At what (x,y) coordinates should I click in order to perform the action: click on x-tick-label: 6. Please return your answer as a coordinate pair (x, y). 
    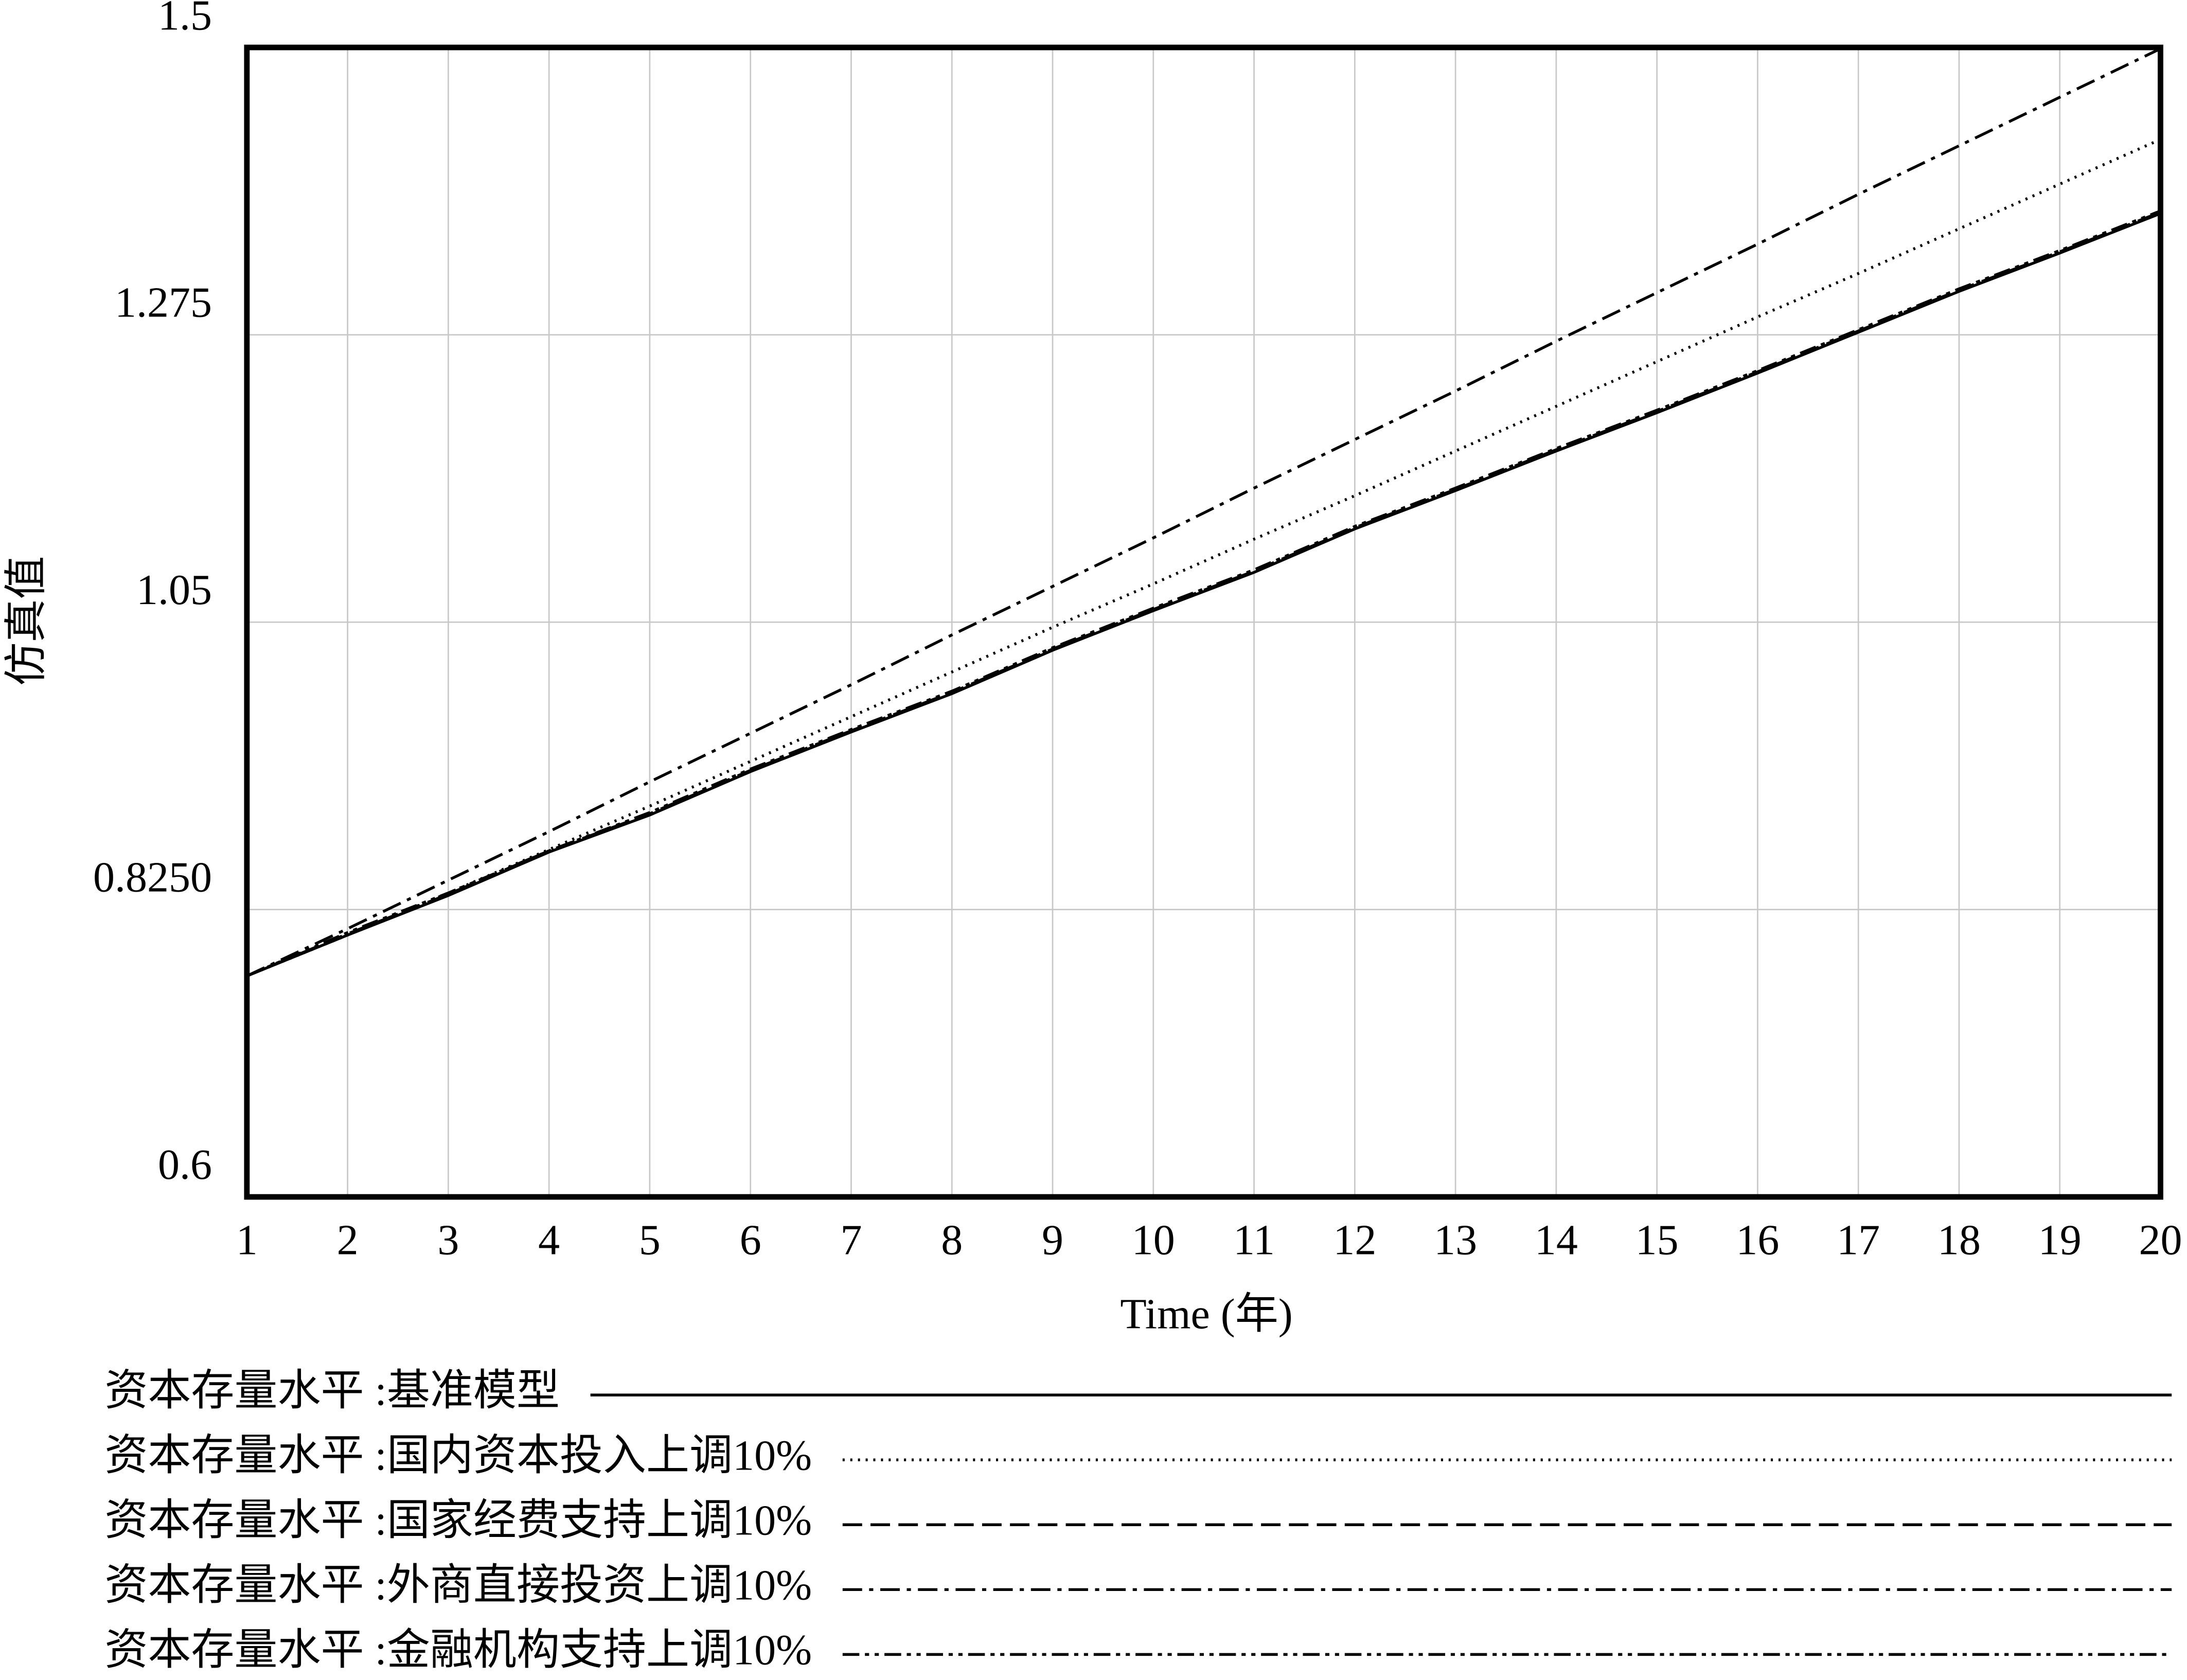
    Looking at the image, I should click on (750, 1240).